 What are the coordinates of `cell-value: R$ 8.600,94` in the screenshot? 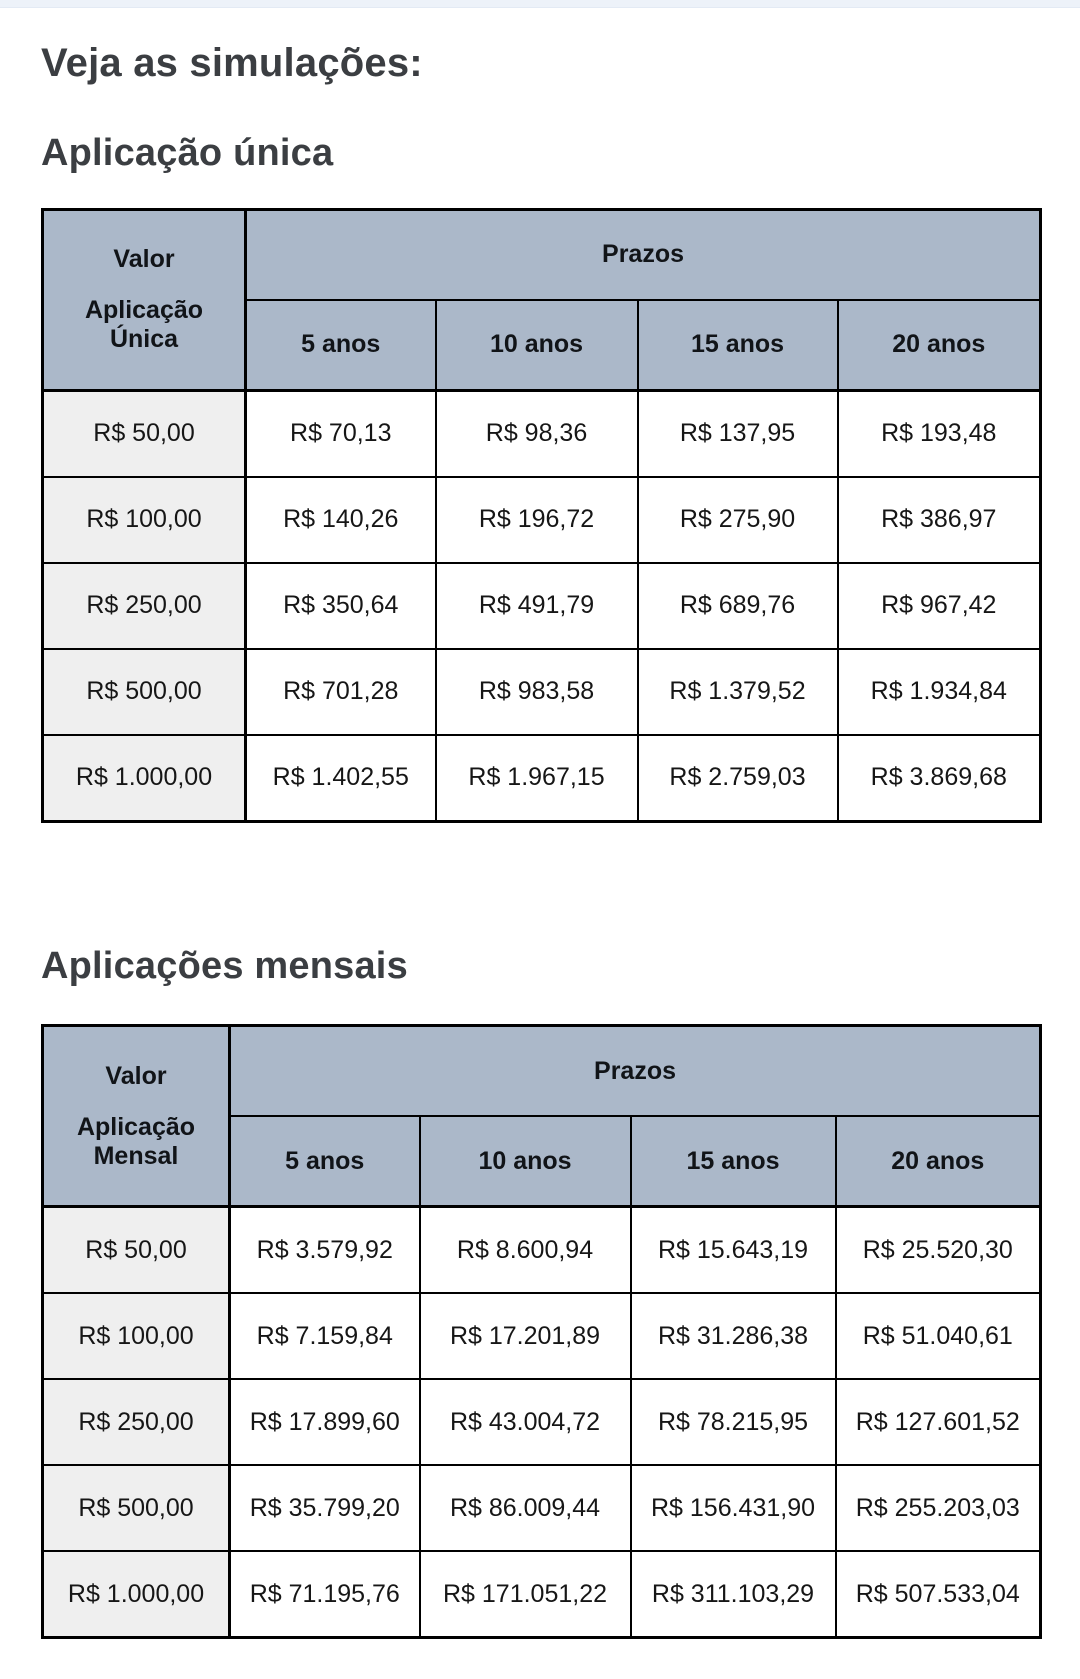 It's located at (525, 1250).